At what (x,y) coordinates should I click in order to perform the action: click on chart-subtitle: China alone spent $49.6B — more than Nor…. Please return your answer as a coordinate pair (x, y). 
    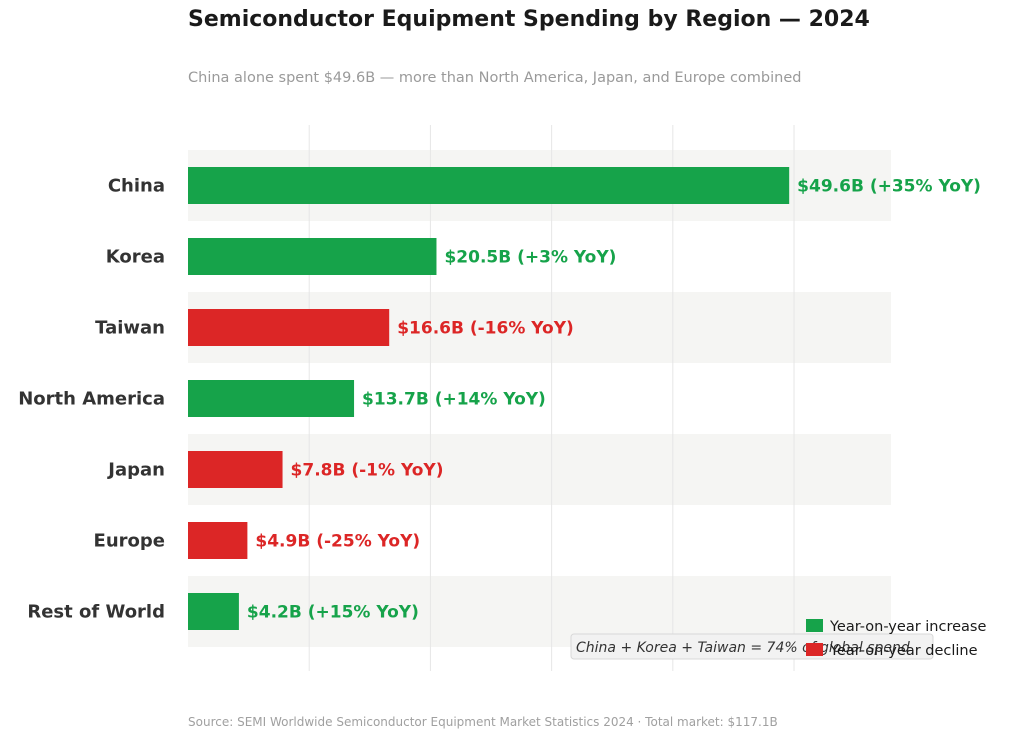
    Looking at the image, I should click on (495, 78).